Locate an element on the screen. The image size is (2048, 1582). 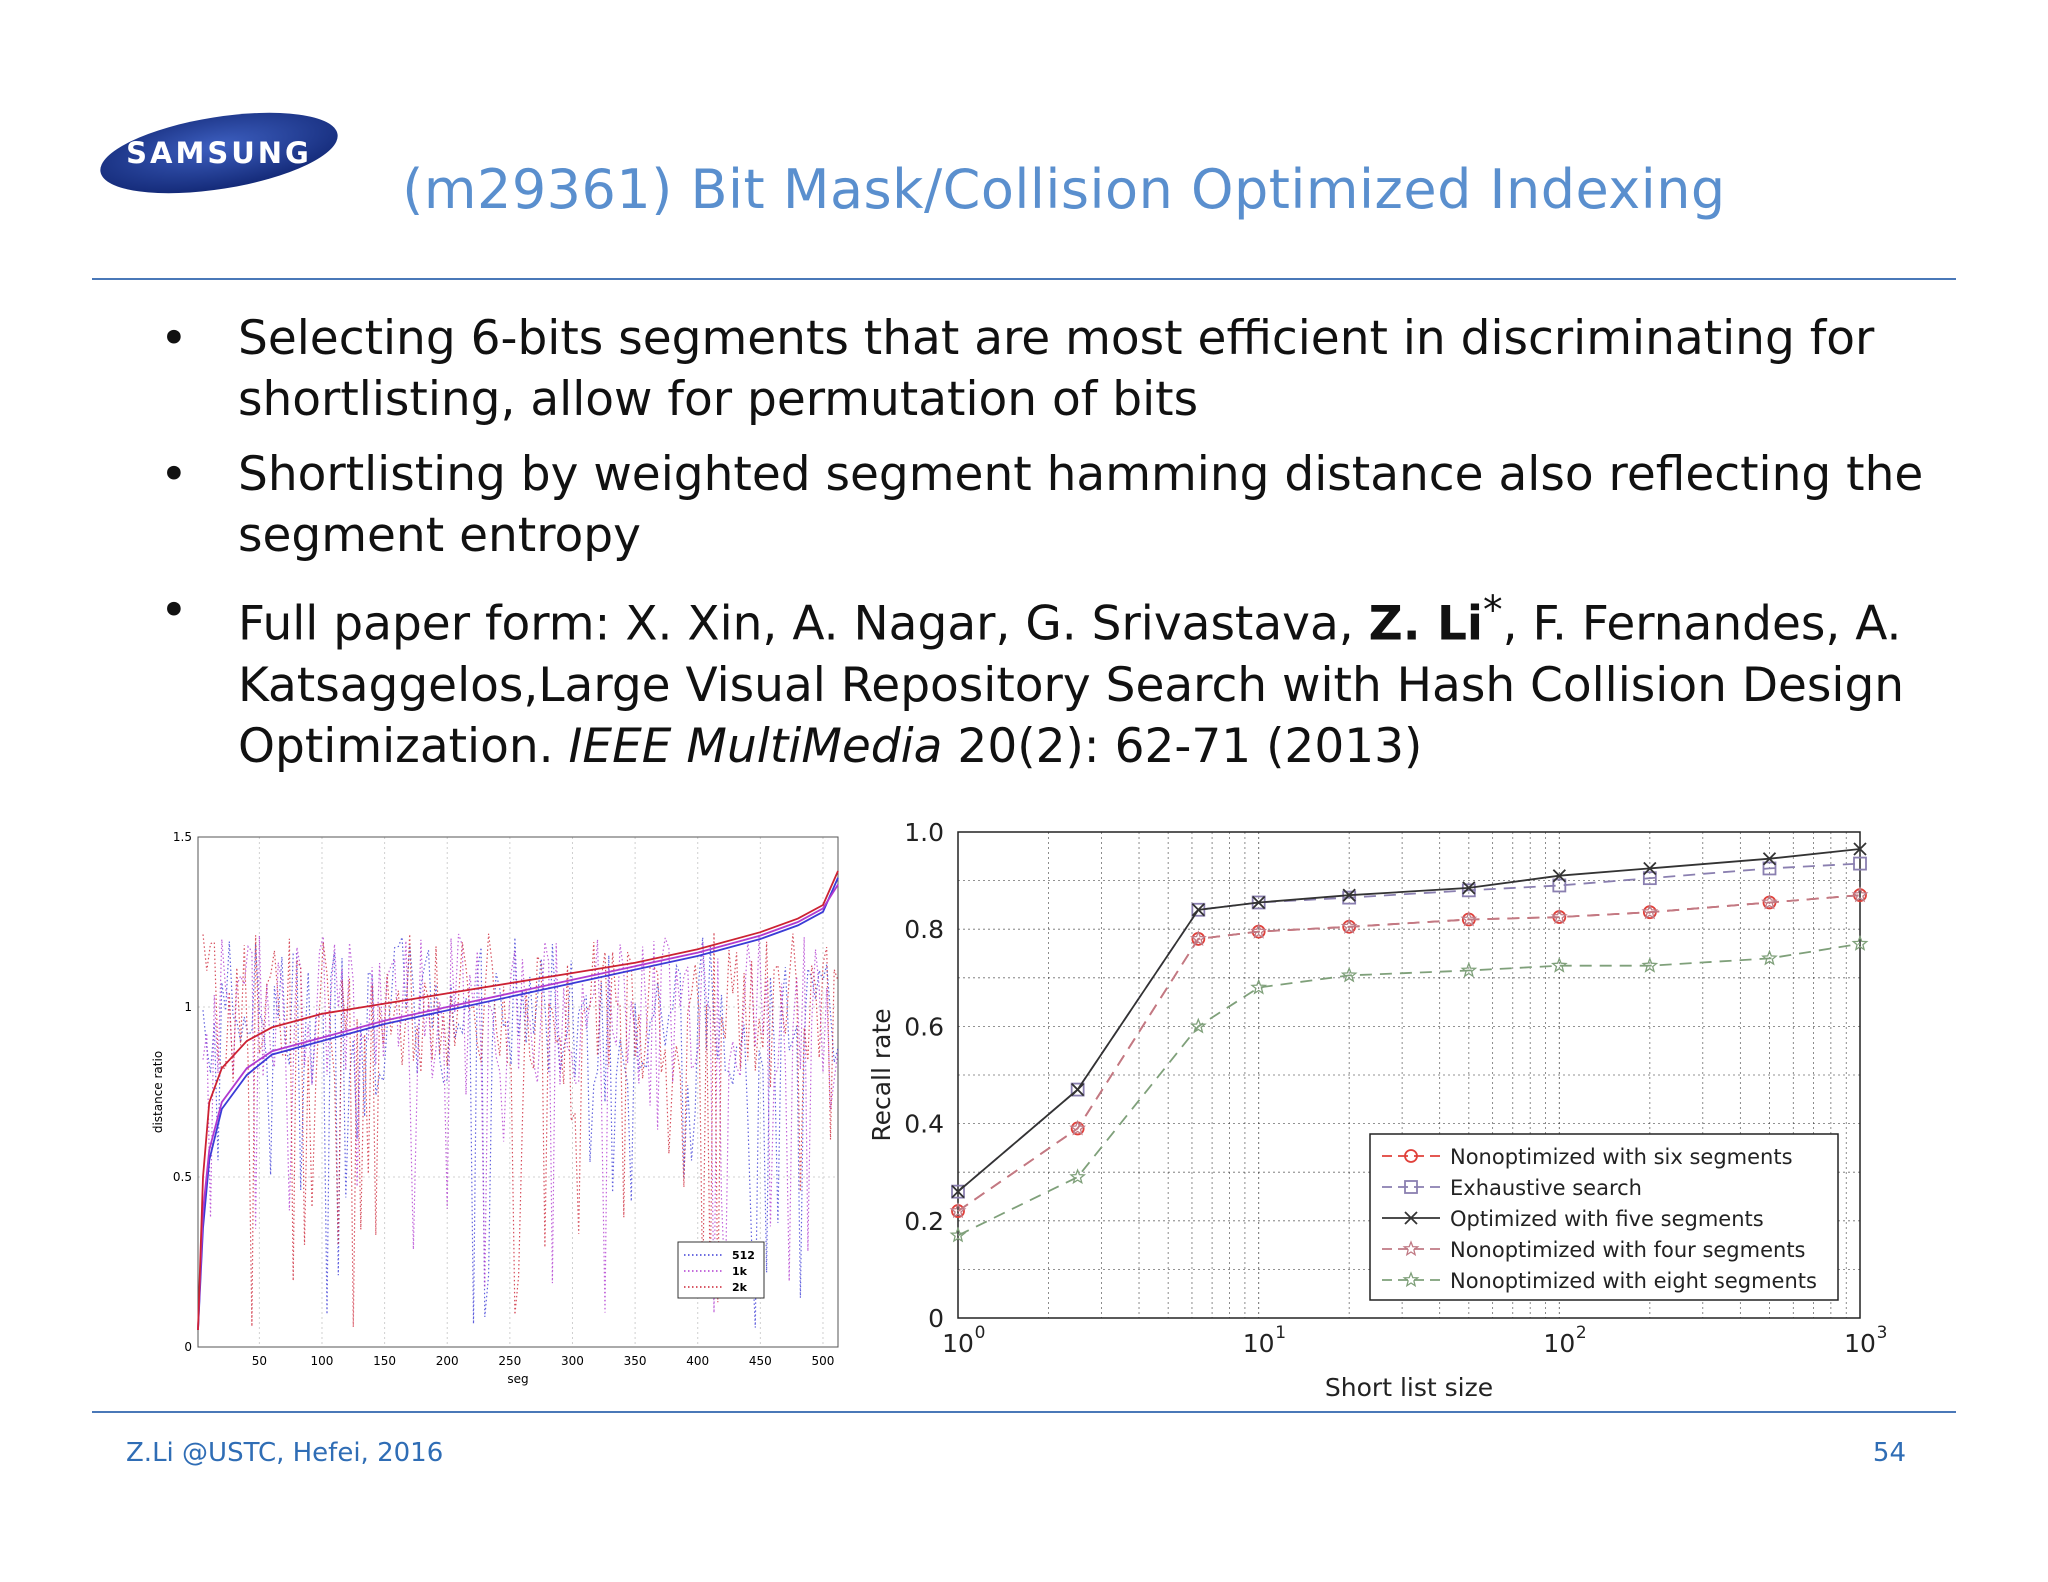
legend-label: Exhaustive search is located at coordinates (1546, 1188).